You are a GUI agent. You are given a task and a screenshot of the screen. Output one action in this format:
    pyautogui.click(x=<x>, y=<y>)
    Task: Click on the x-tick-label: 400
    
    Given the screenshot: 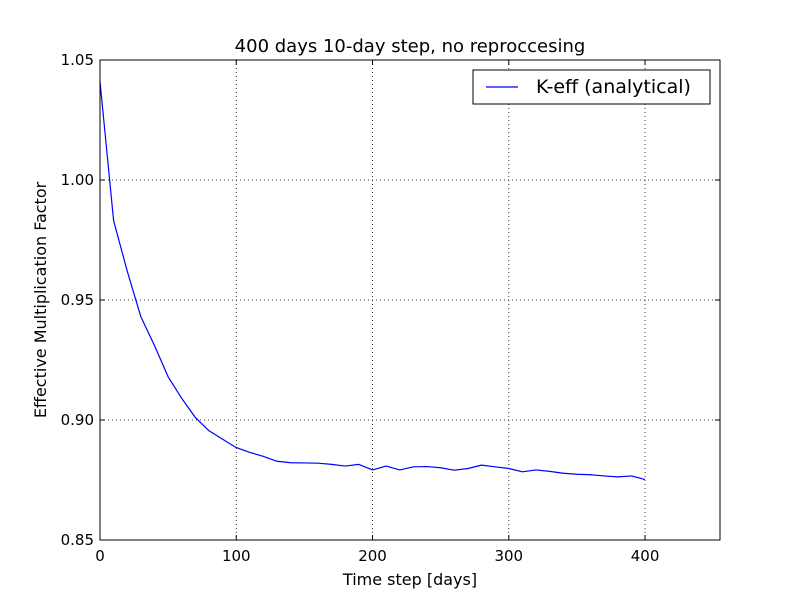 What is the action you would take?
    pyautogui.click(x=645, y=556)
    